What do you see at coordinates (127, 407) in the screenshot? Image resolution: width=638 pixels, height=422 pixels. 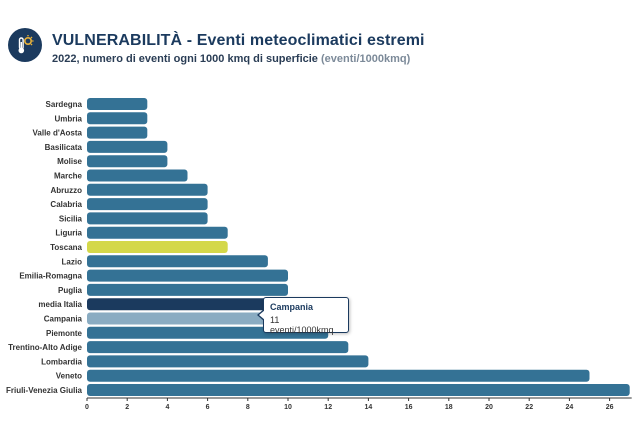 I see `x-tick-label: 2` at bounding box center [127, 407].